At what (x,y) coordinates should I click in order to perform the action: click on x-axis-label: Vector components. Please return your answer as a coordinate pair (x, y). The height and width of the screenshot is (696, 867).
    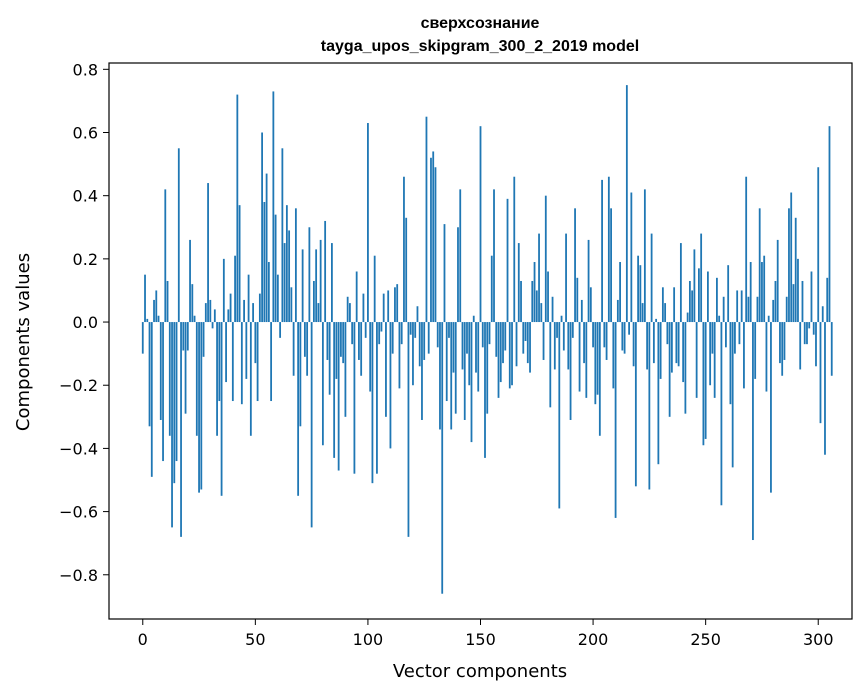
    Looking at the image, I should click on (480, 671).